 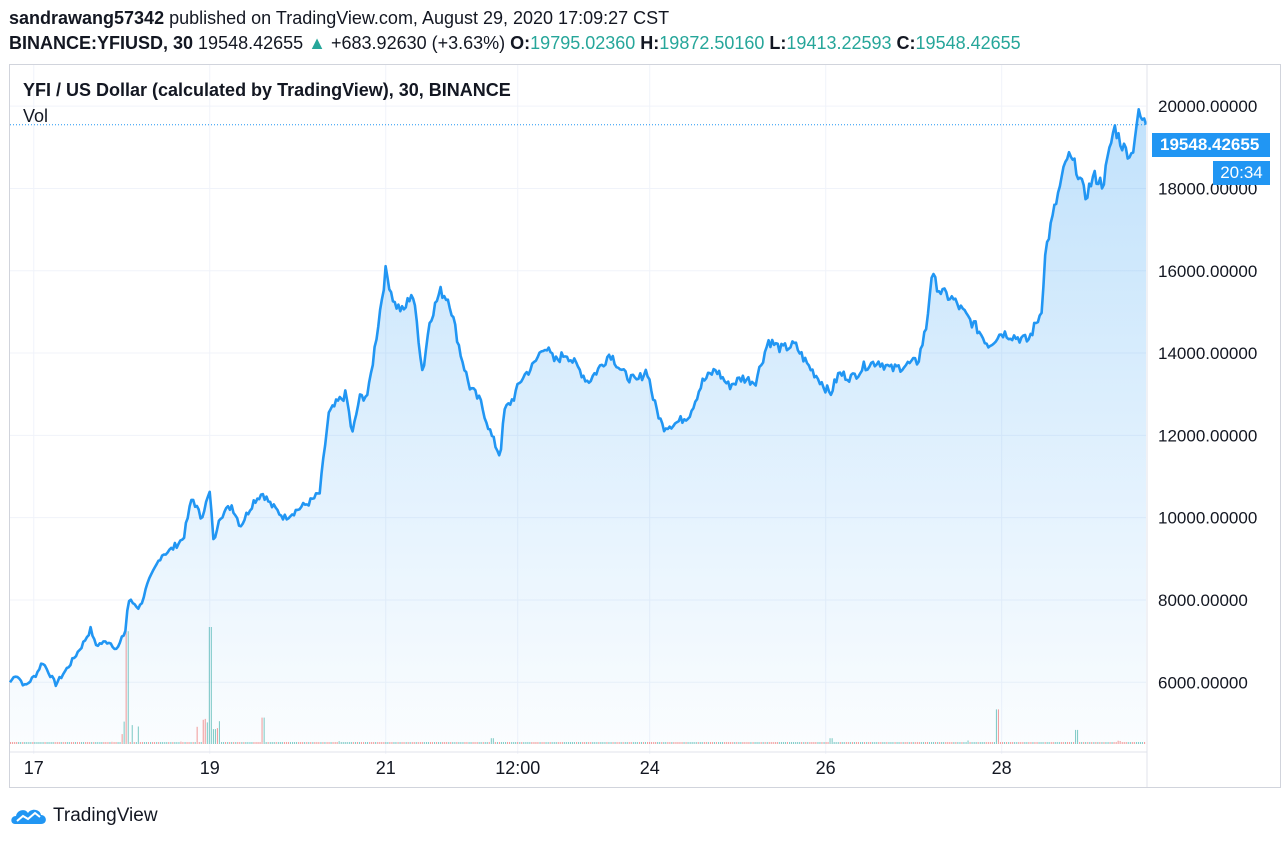 I want to click on y-tick-label: 12000.00000, so click(x=1207, y=435).